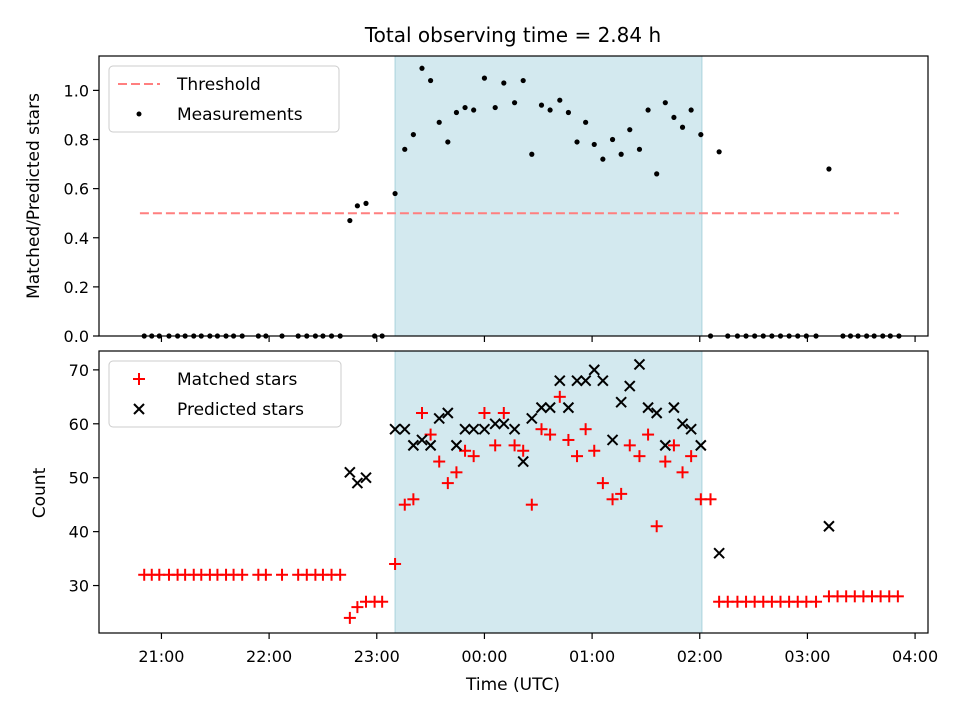 This screenshot has height=720, width=960. I want to click on x-tick-label: 00:00, so click(484, 656).